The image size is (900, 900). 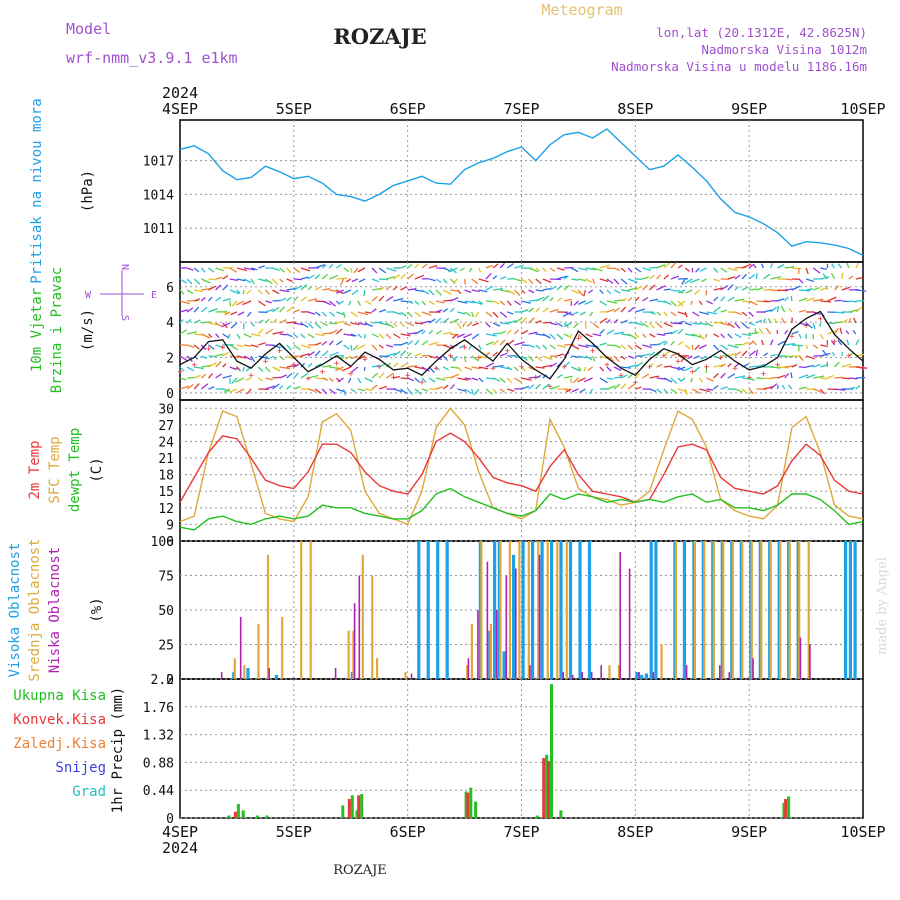 I want to click on x-tick-label: 9SEP, so click(x=749, y=832).